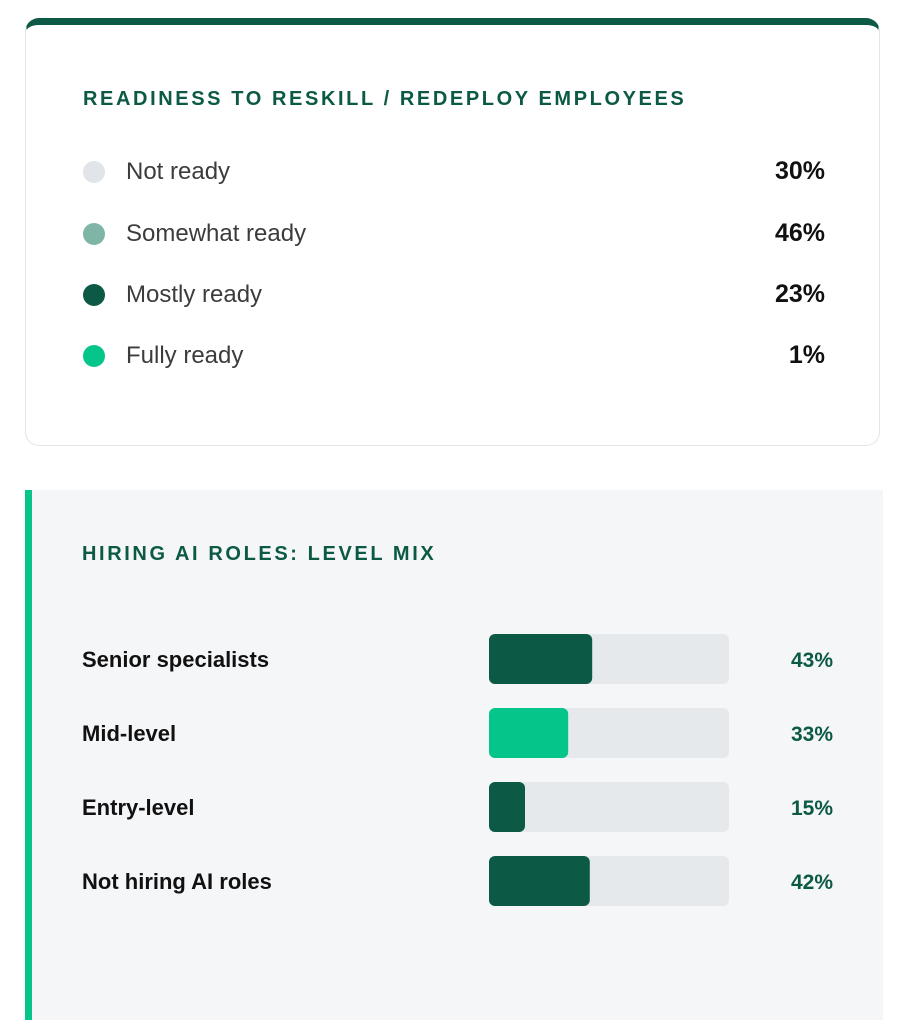 The image size is (900, 1036). I want to click on legend-row-mostly-ready: Mostly ready 23%, so click(454, 295).